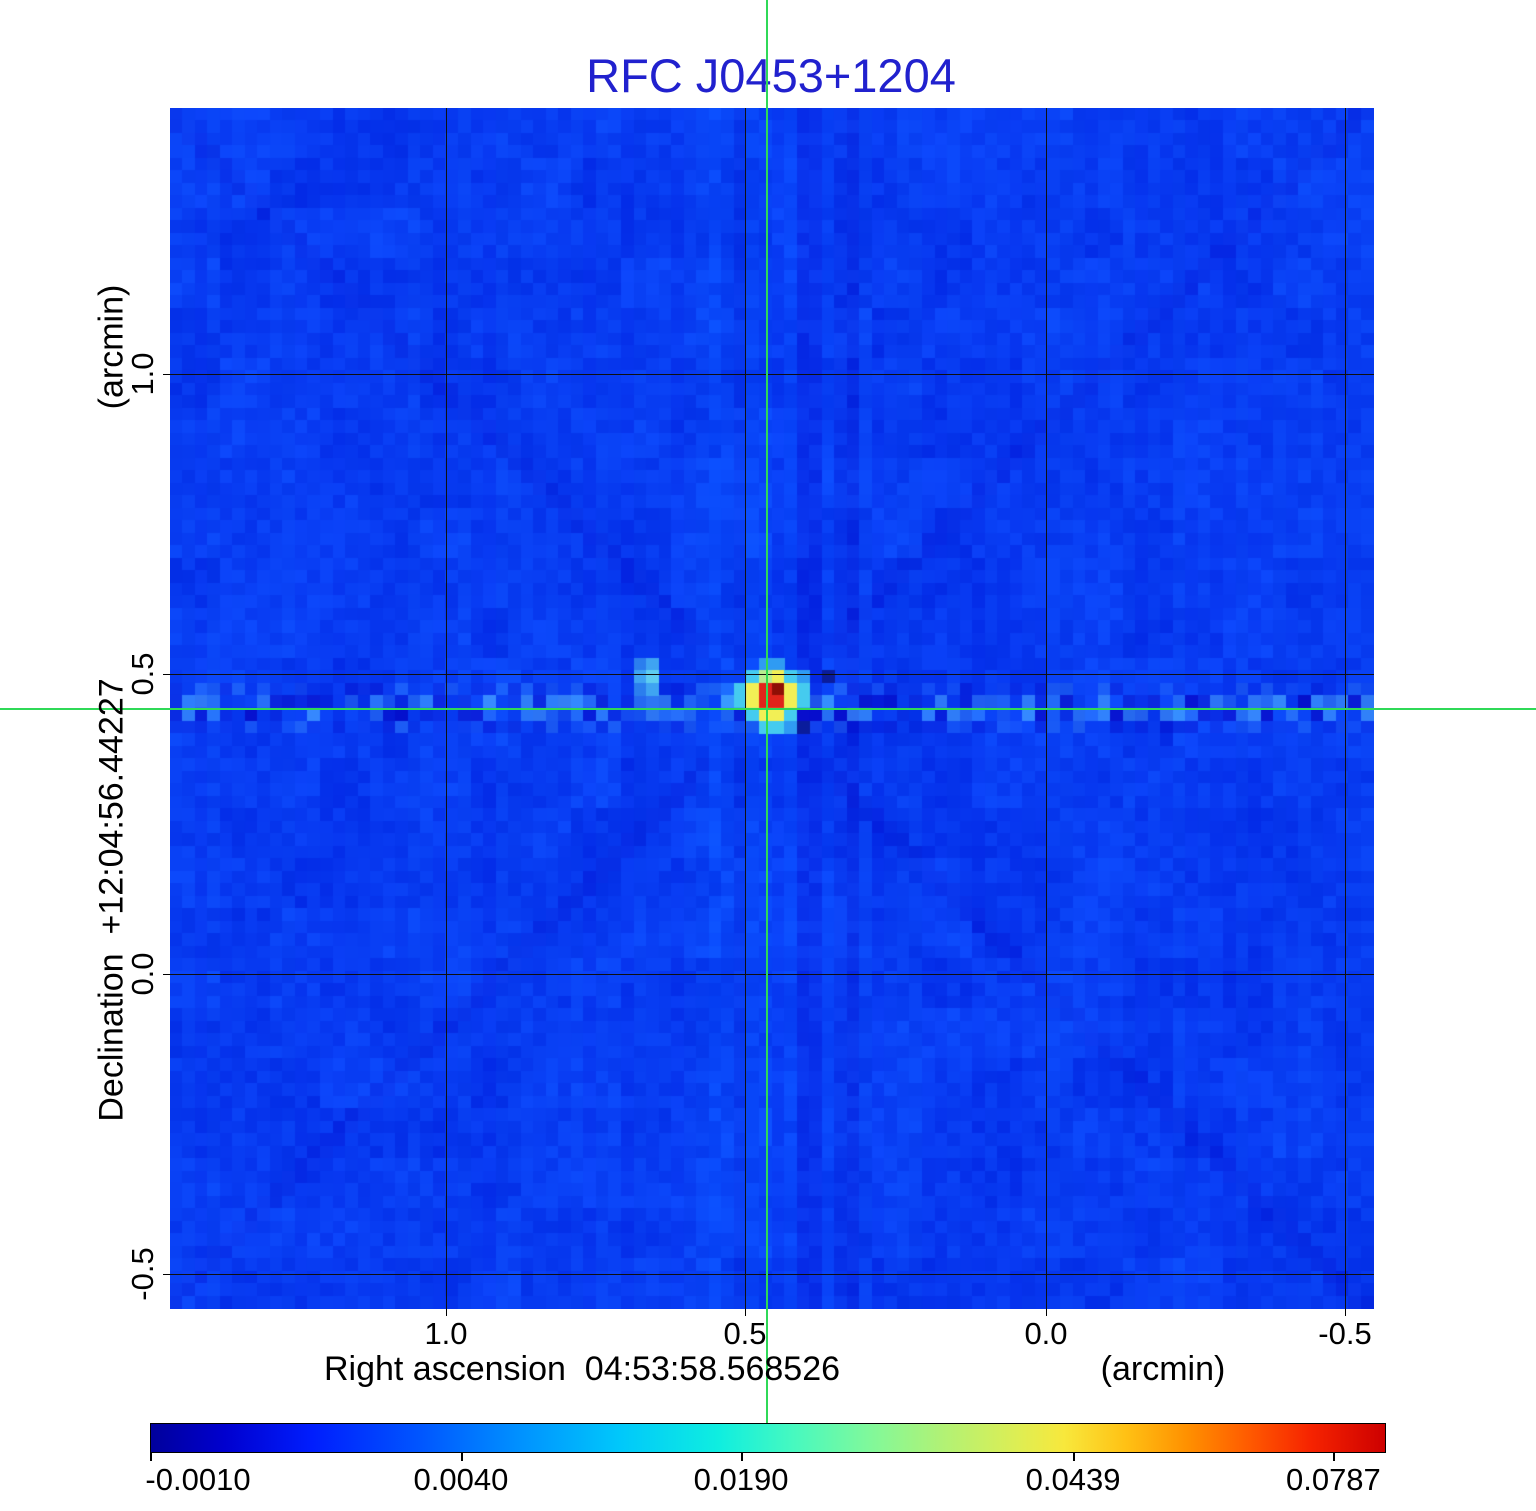  I want to click on x-tick-label-0.0: 0.0, so click(1046, 1333).